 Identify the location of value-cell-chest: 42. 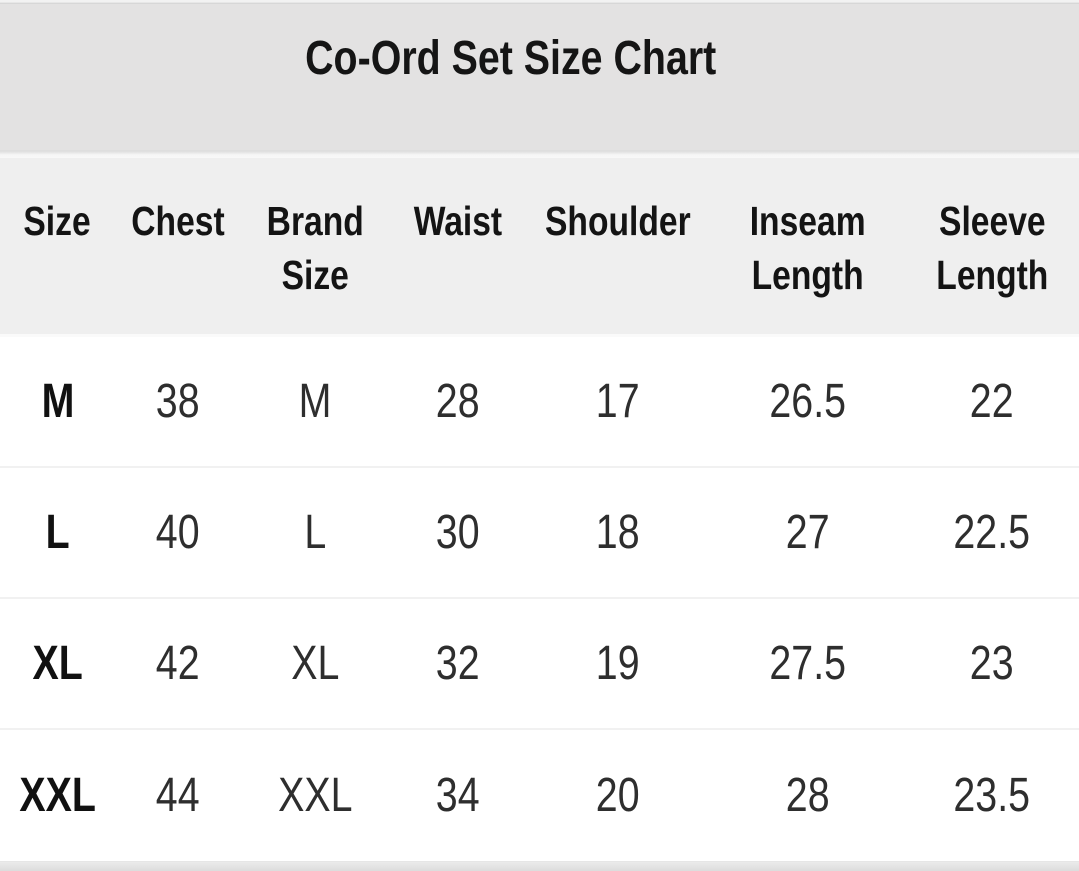
(177, 664).